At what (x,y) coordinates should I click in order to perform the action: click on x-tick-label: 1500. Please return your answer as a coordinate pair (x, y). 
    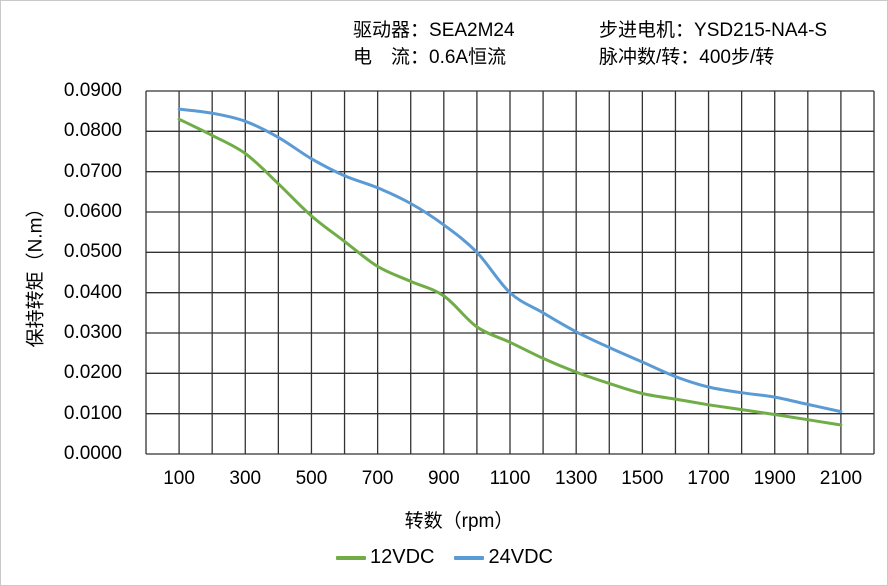
    Looking at the image, I should click on (642, 478).